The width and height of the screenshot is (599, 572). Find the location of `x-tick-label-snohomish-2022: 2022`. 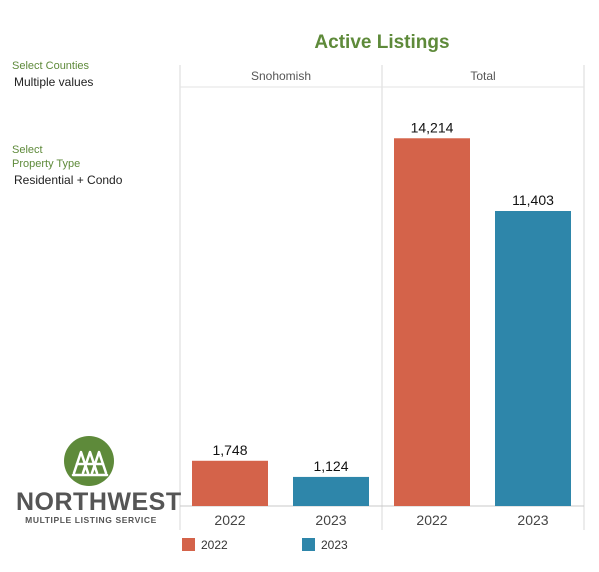

x-tick-label-snohomish-2022: 2022 is located at coordinates (229, 520).